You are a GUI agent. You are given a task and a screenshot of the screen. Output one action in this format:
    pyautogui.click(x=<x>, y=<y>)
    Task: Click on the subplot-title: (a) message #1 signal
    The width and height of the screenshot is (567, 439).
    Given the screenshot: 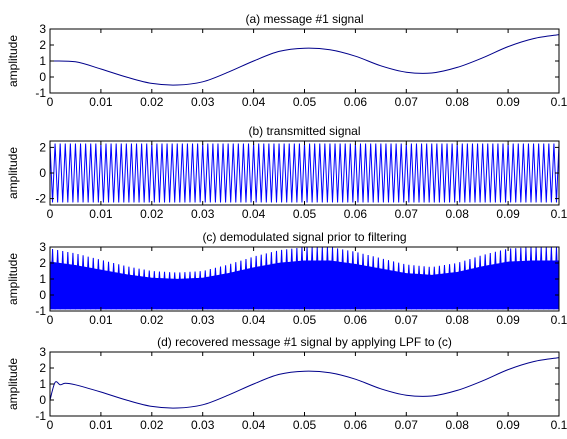 What is the action you would take?
    pyautogui.click(x=304, y=19)
    